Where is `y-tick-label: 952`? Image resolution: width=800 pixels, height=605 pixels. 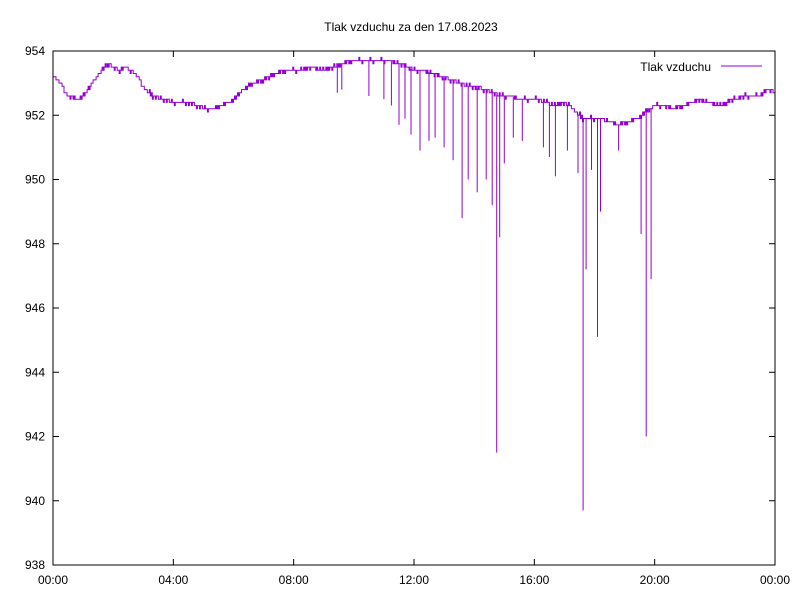
y-tick-label: 952 is located at coordinates (35, 115).